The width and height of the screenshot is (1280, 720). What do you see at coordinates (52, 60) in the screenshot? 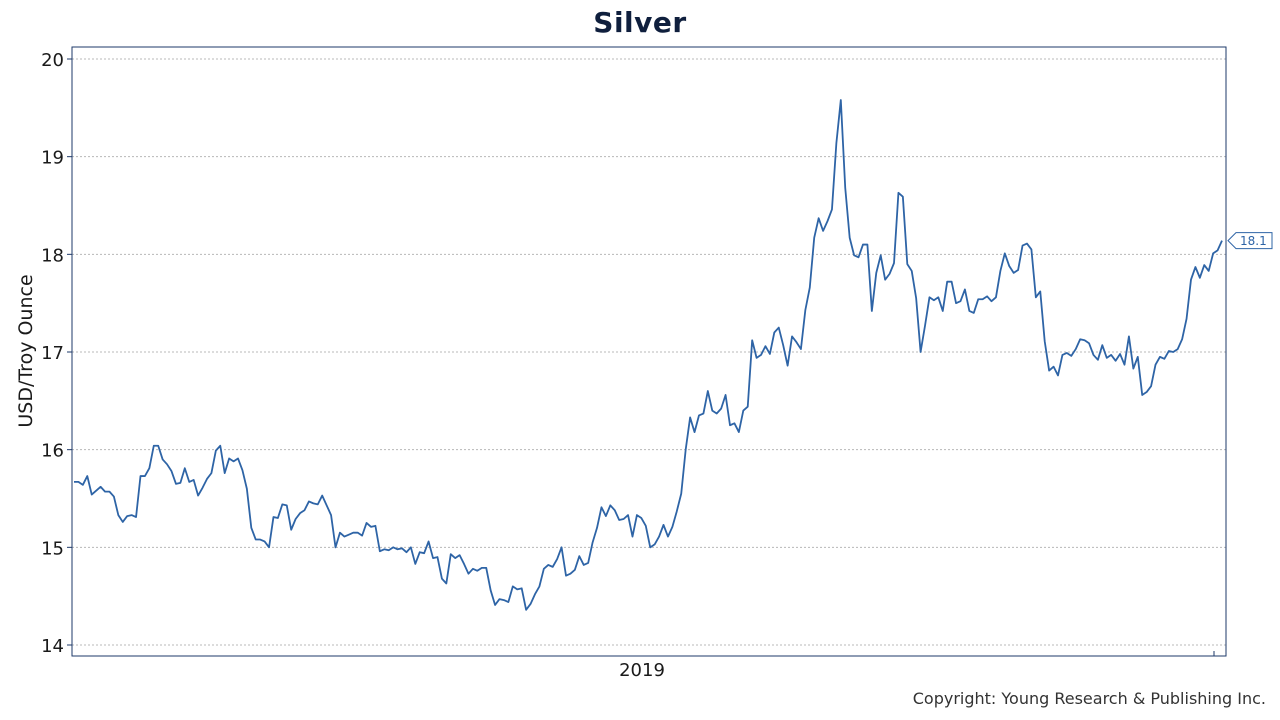
I see `y-tick-label: 20` at bounding box center [52, 60].